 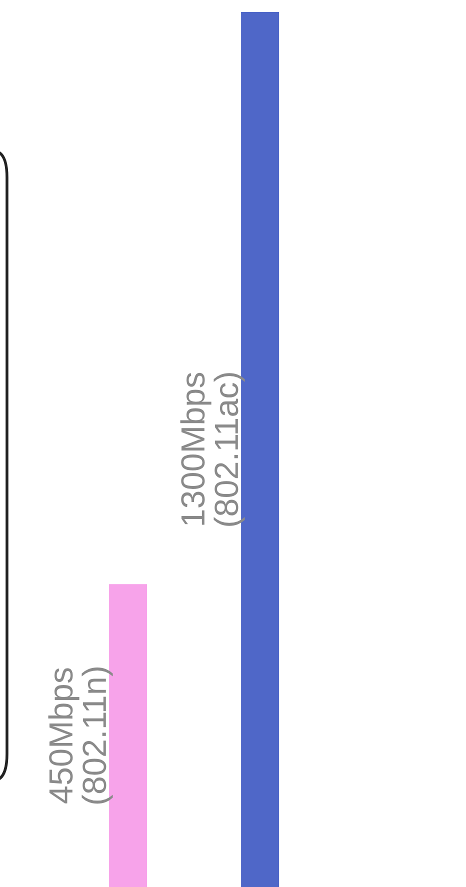 I want to click on data-label: 450Mbps (802.11n), so click(x=80, y=736).